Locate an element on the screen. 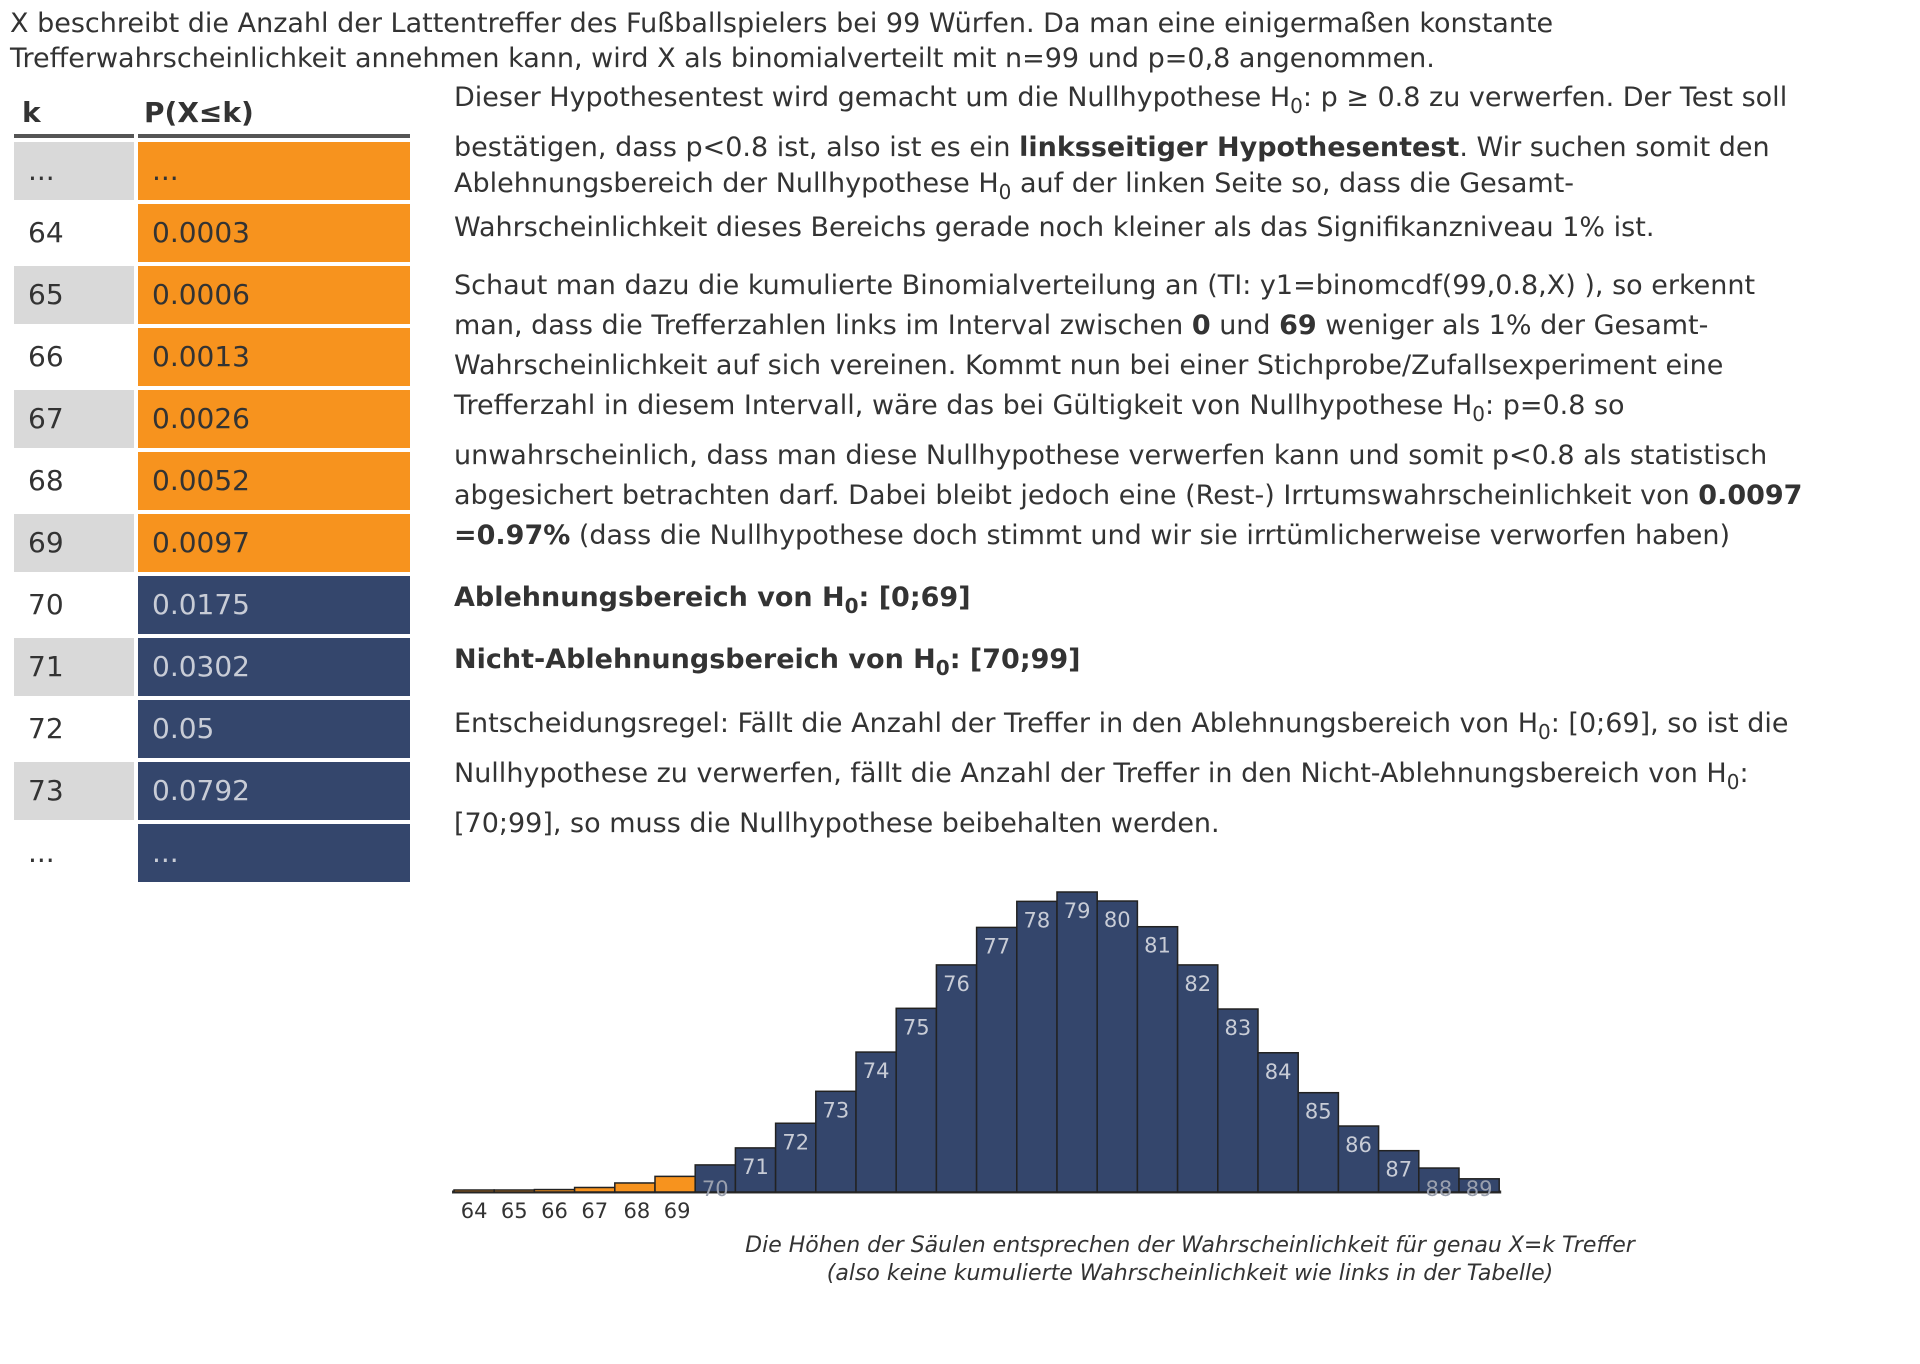 The width and height of the screenshot is (1920, 1364). table-row: 65 0.0006 is located at coordinates (212, 295).